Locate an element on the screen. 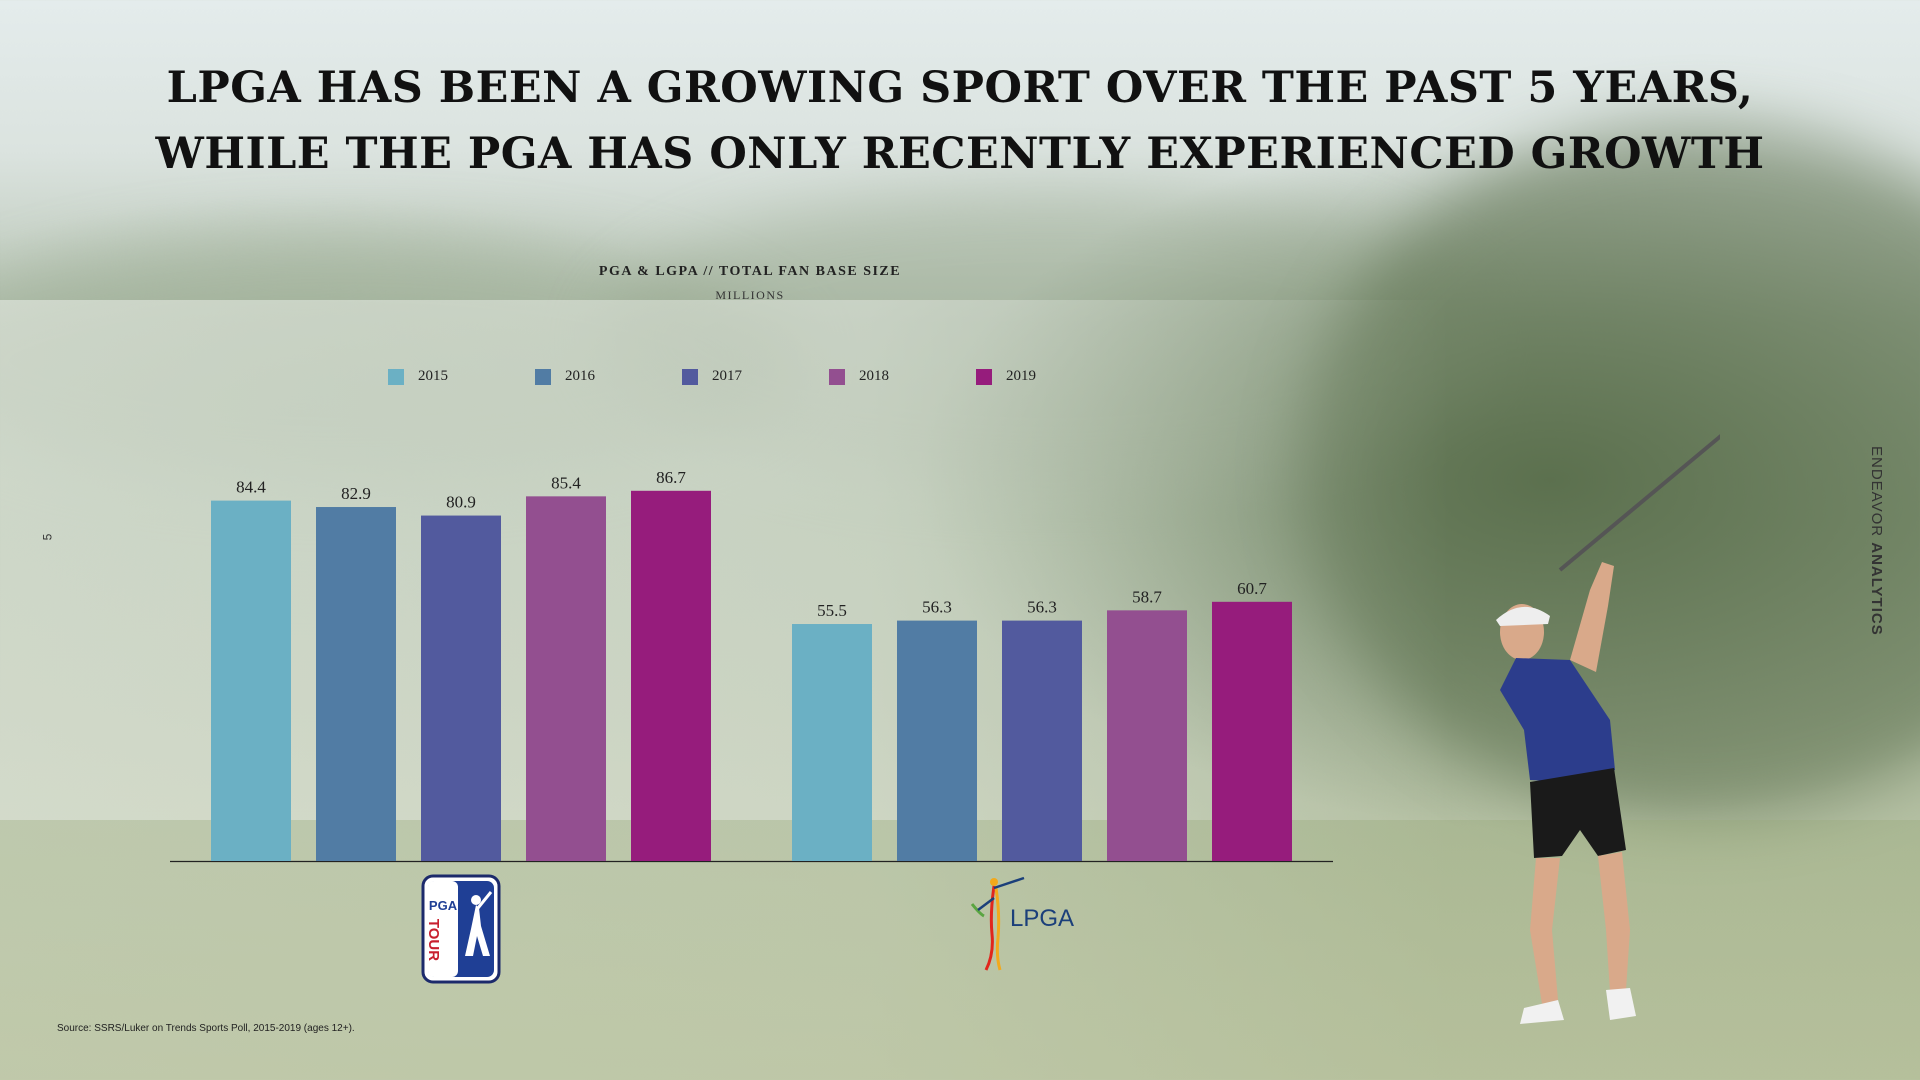  legend-item-2017: 2017 is located at coordinates (712, 376).